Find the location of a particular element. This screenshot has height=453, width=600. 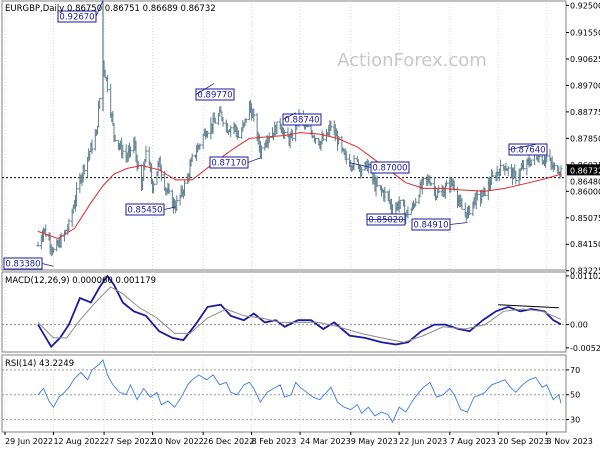

rsi-header: RSI(14) 43.2249 is located at coordinates (39, 364).